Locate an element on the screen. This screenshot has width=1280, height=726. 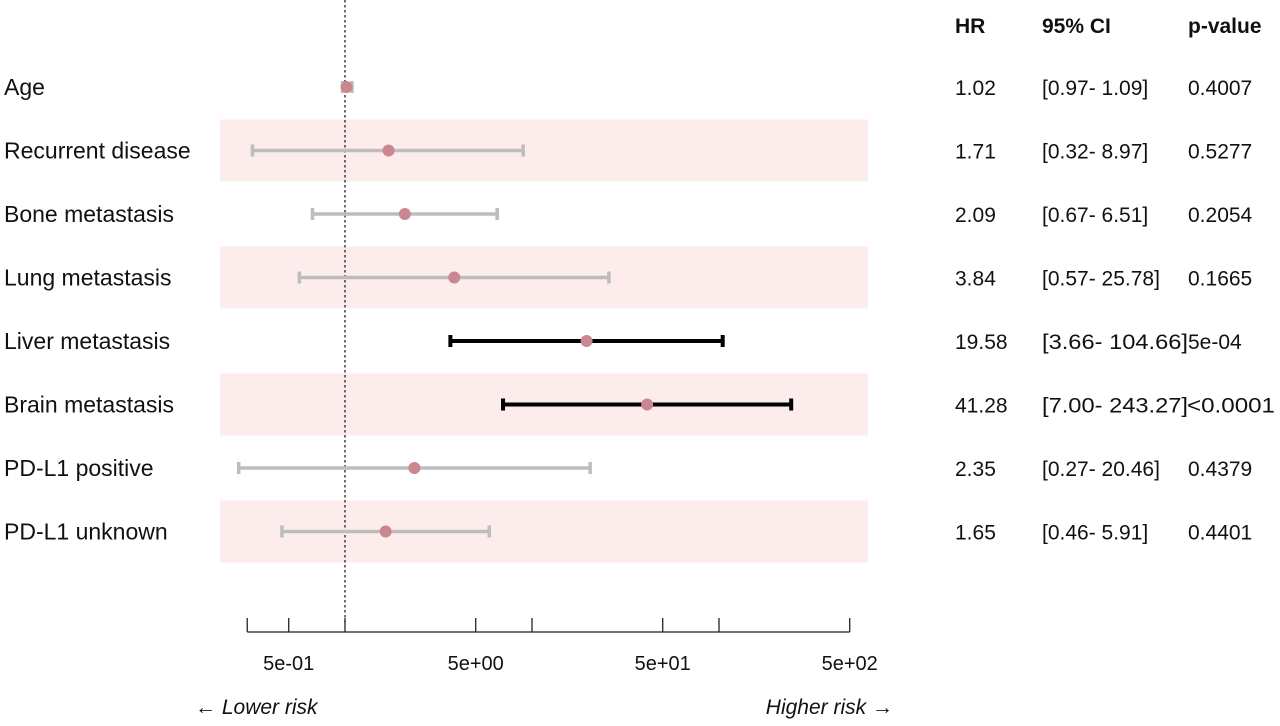
row-label: Recurrent disease is located at coordinates (97, 151).